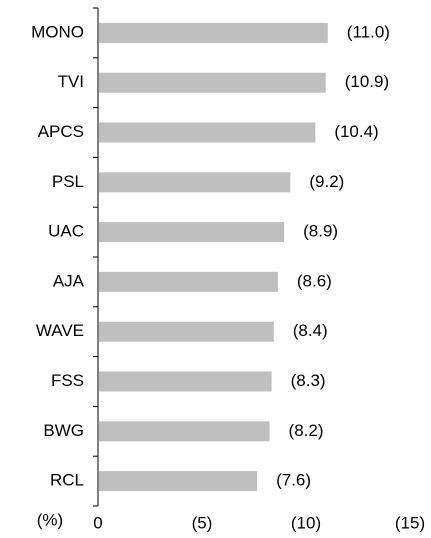 This screenshot has height=538, width=431. What do you see at coordinates (66, 231) in the screenshot?
I see `y-tick-label: UAC` at bounding box center [66, 231].